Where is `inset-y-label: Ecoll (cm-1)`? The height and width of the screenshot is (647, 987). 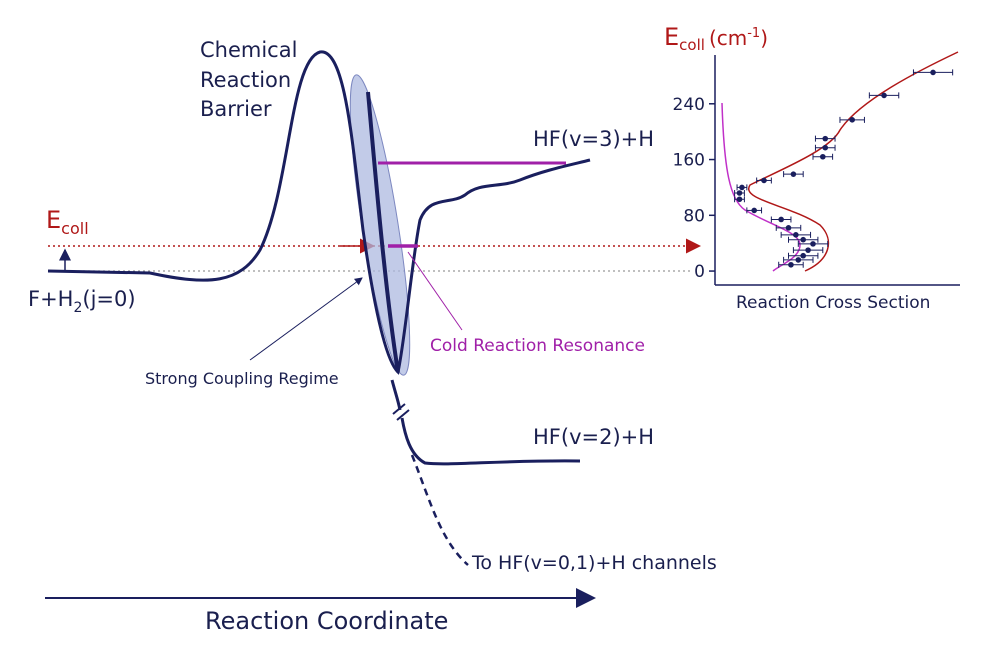
inset-y-label: Ecoll (cm-1) is located at coordinates (716, 38).